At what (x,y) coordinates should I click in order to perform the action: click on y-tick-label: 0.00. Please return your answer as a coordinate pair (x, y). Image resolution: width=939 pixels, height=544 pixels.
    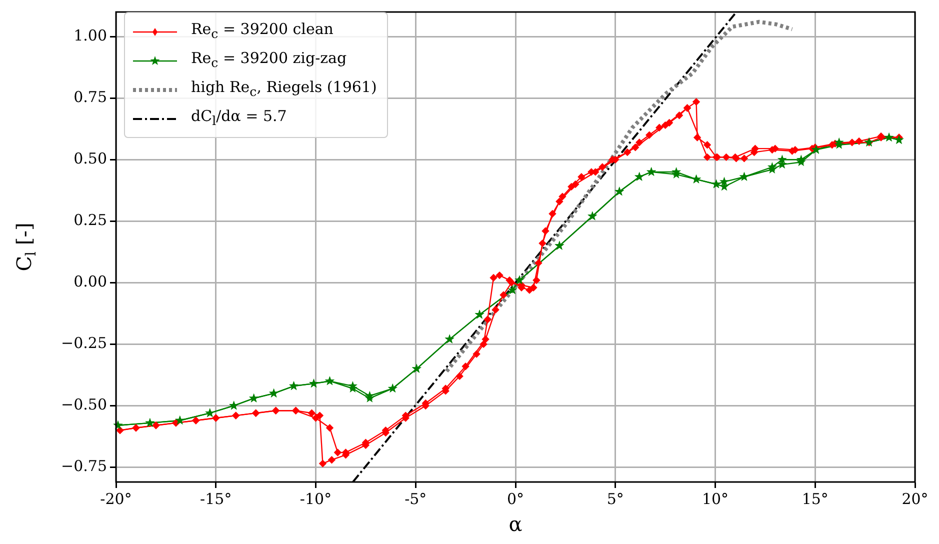
    Looking at the image, I should click on (90, 281).